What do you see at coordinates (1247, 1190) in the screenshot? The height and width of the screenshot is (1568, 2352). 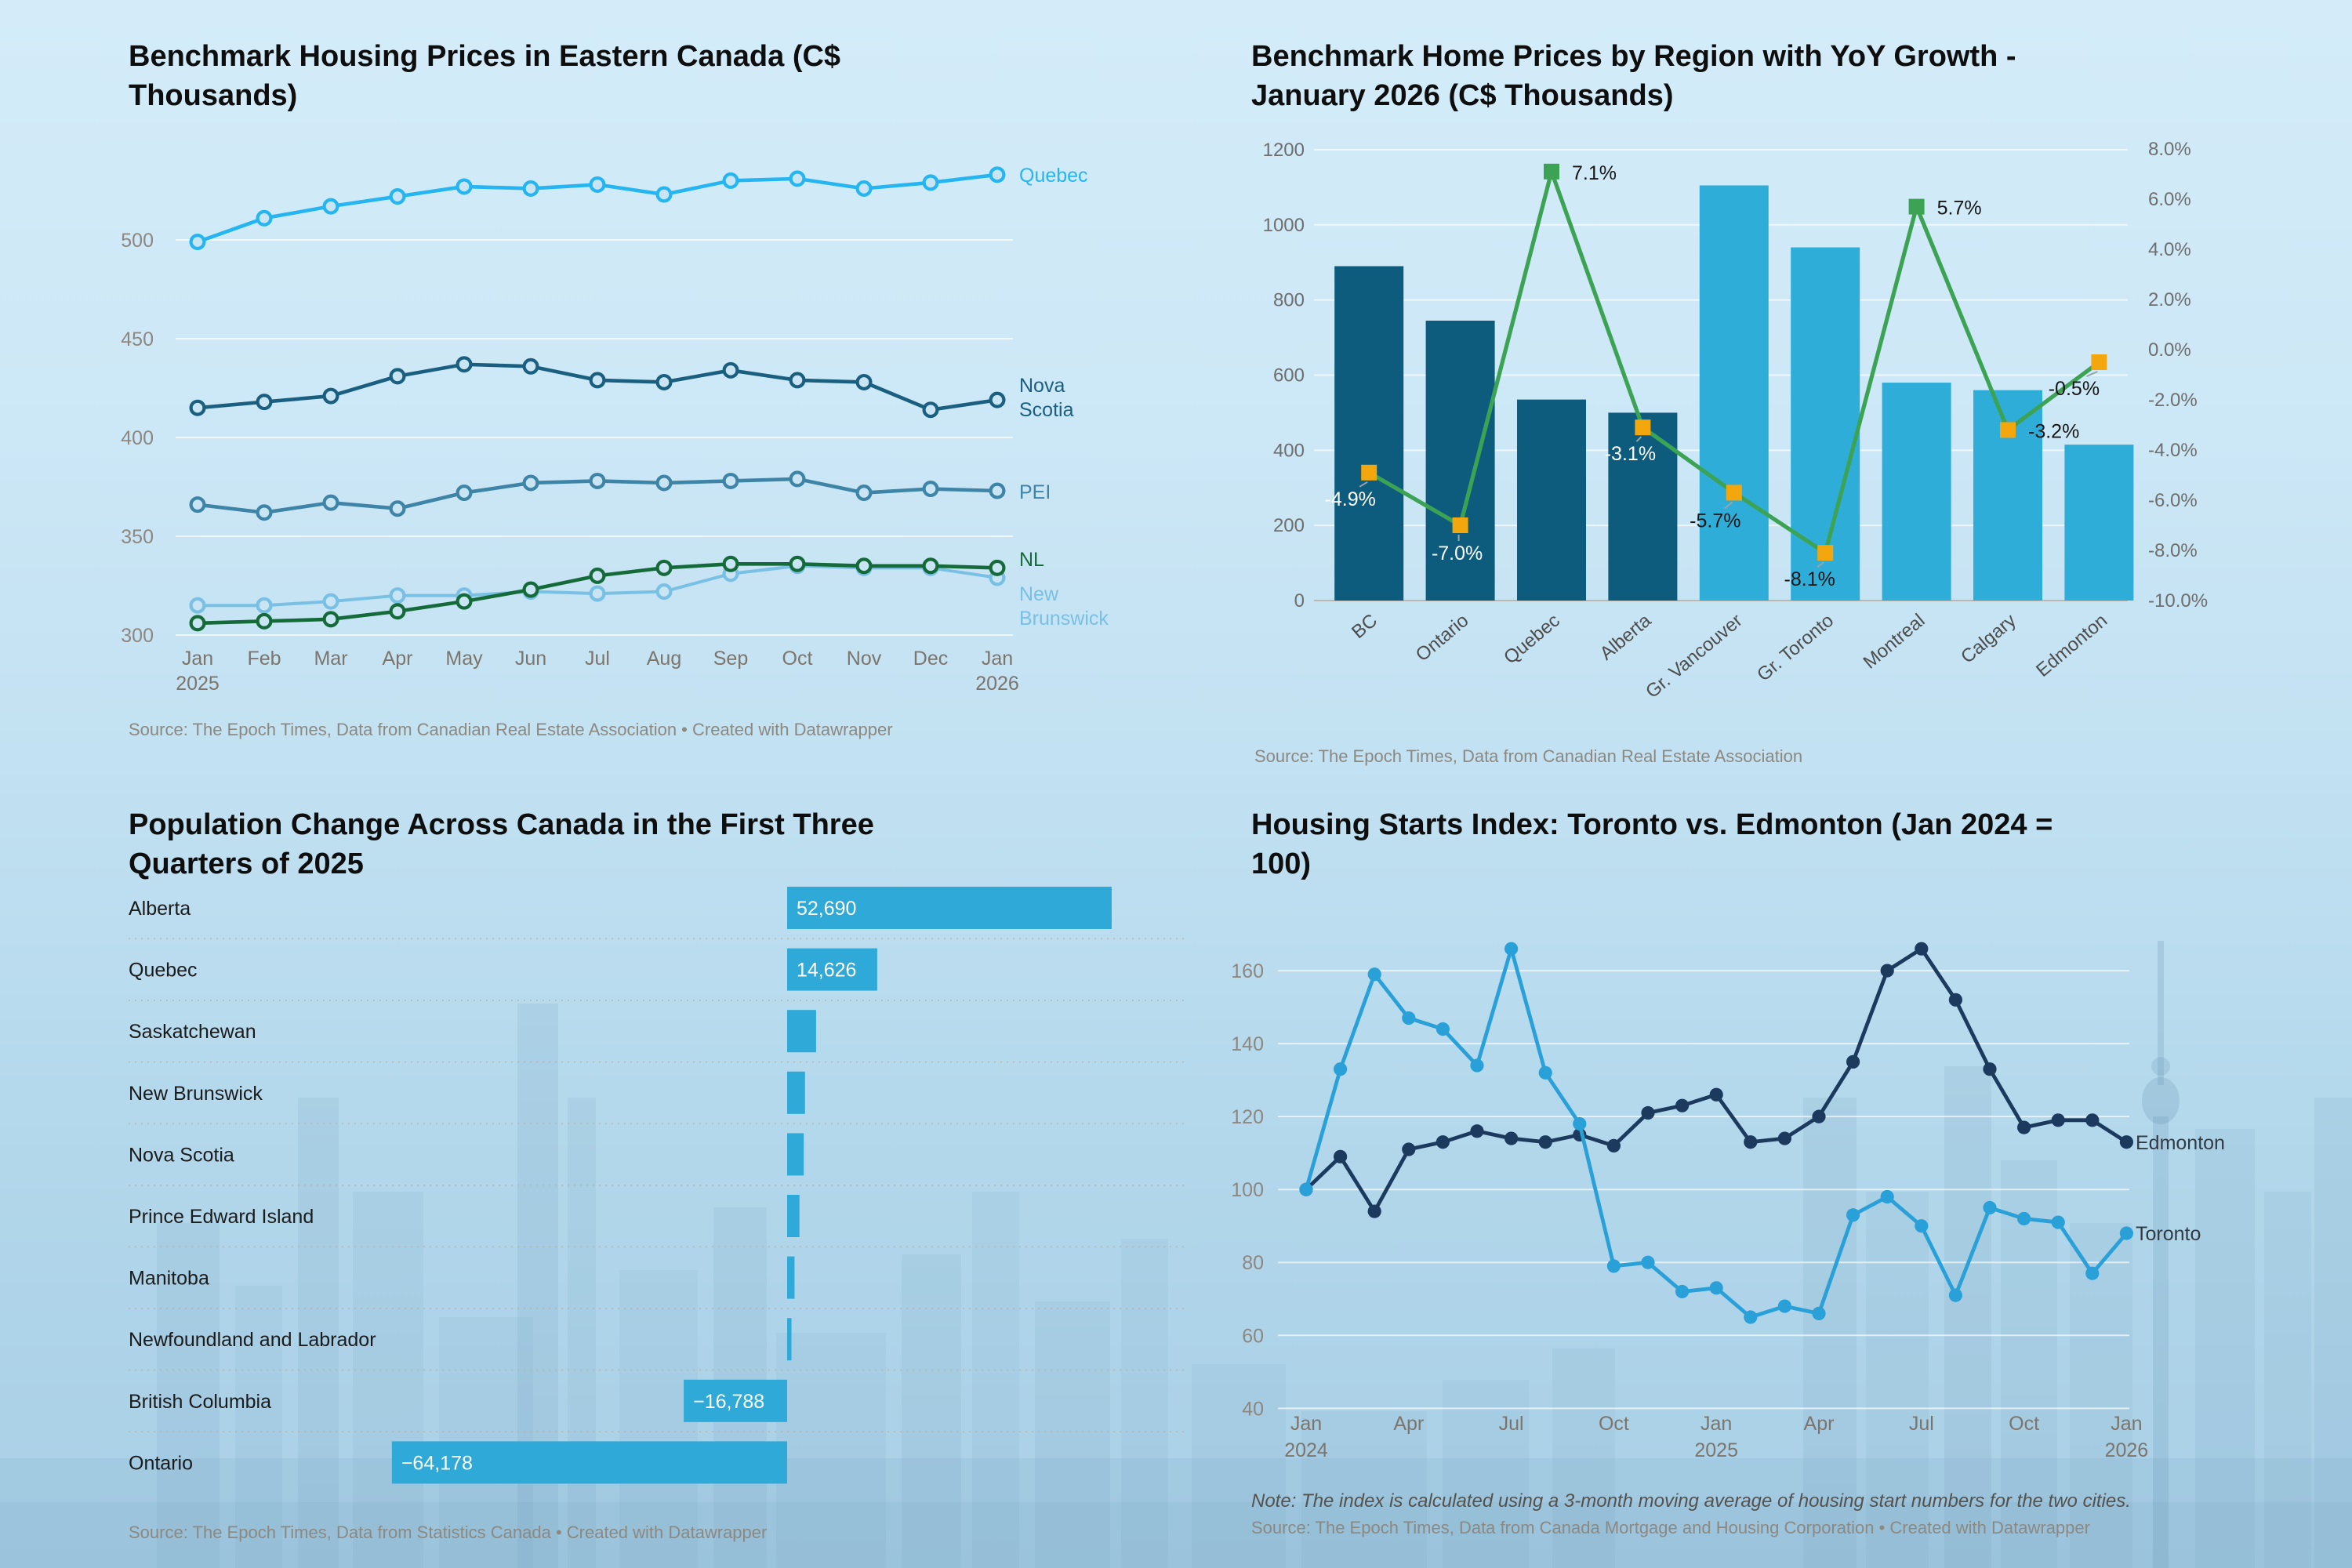 I see `y-tick-label: 100` at bounding box center [1247, 1190].